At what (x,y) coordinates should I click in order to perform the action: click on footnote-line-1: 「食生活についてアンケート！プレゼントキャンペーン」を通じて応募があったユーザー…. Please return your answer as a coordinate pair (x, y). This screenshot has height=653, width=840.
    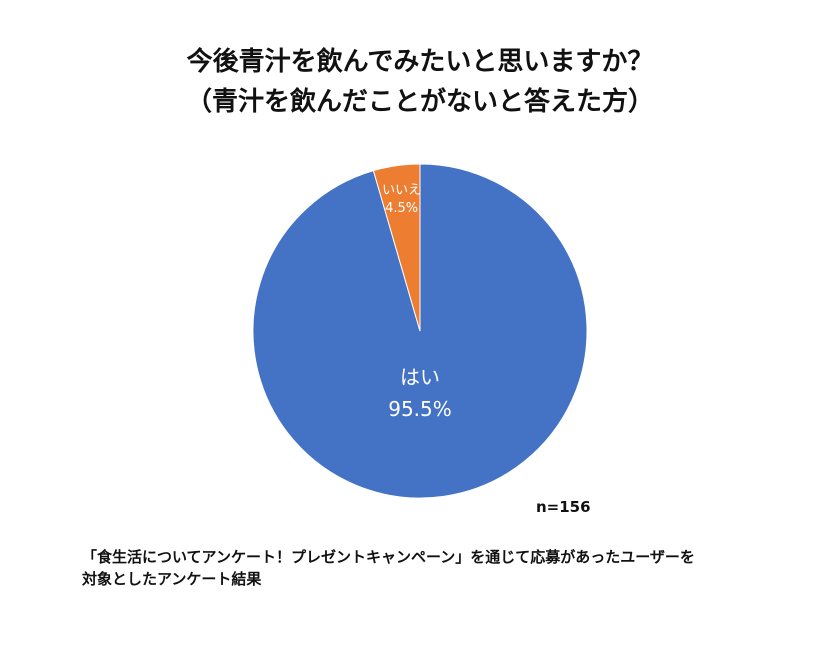
    Looking at the image, I should click on (388, 557).